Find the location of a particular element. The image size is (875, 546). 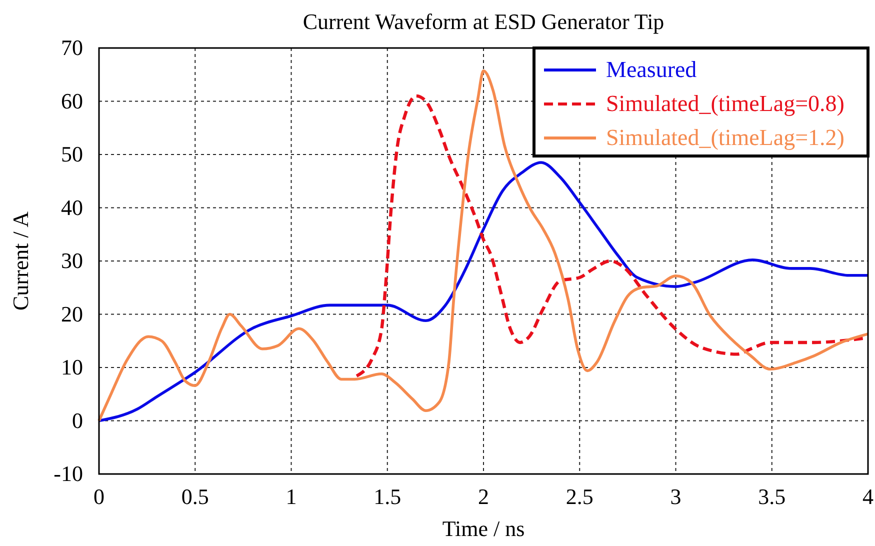

chart-title: Current Waveform at ESD Generator Tip is located at coordinates (483, 21).